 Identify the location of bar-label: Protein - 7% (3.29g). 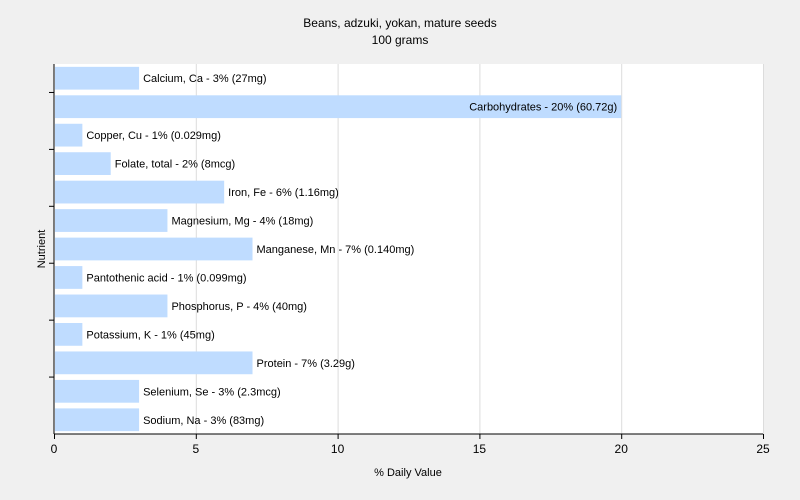
(306, 364).